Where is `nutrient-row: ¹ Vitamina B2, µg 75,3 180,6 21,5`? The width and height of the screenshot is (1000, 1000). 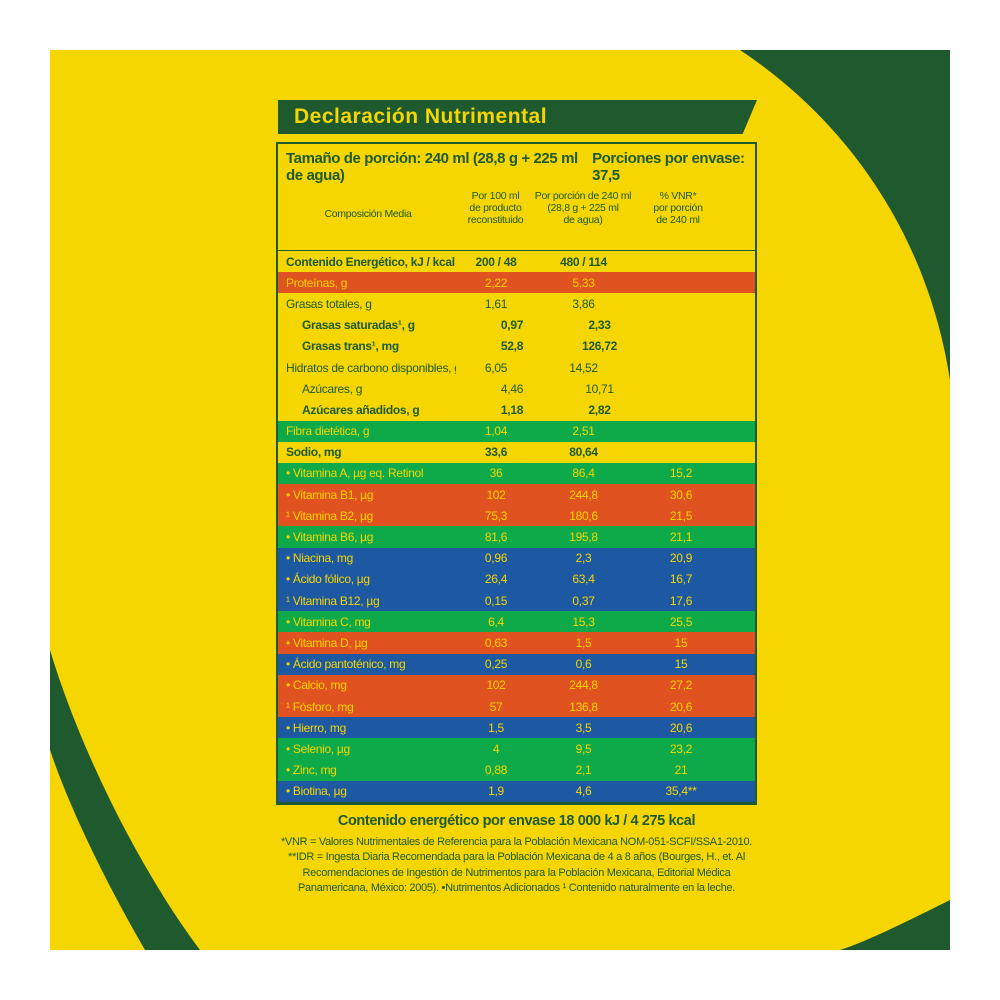
nutrient-row: ¹ Vitamina B2, µg 75,3 180,6 21,5 is located at coordinates (516, 516).